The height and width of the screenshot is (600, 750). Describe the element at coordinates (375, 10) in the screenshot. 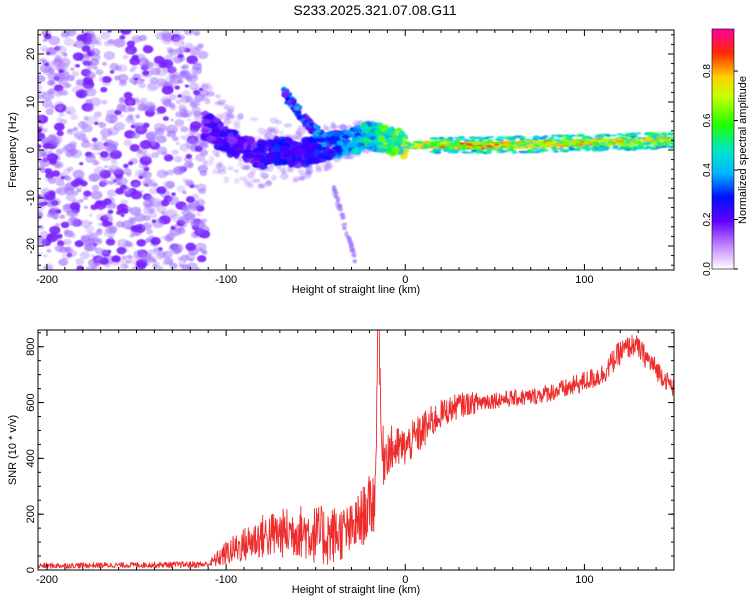

I see `chart-title: S233.2025.321.07.08.G11` at that location.